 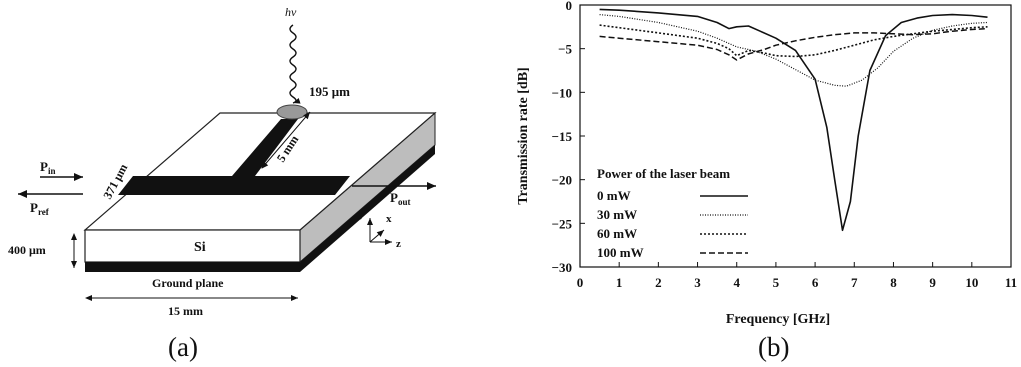 What do you see at coordinates (663, 173) in the screenshot?
I see `legend-title: Power of the laser beam` at bounding box center [663, 173].